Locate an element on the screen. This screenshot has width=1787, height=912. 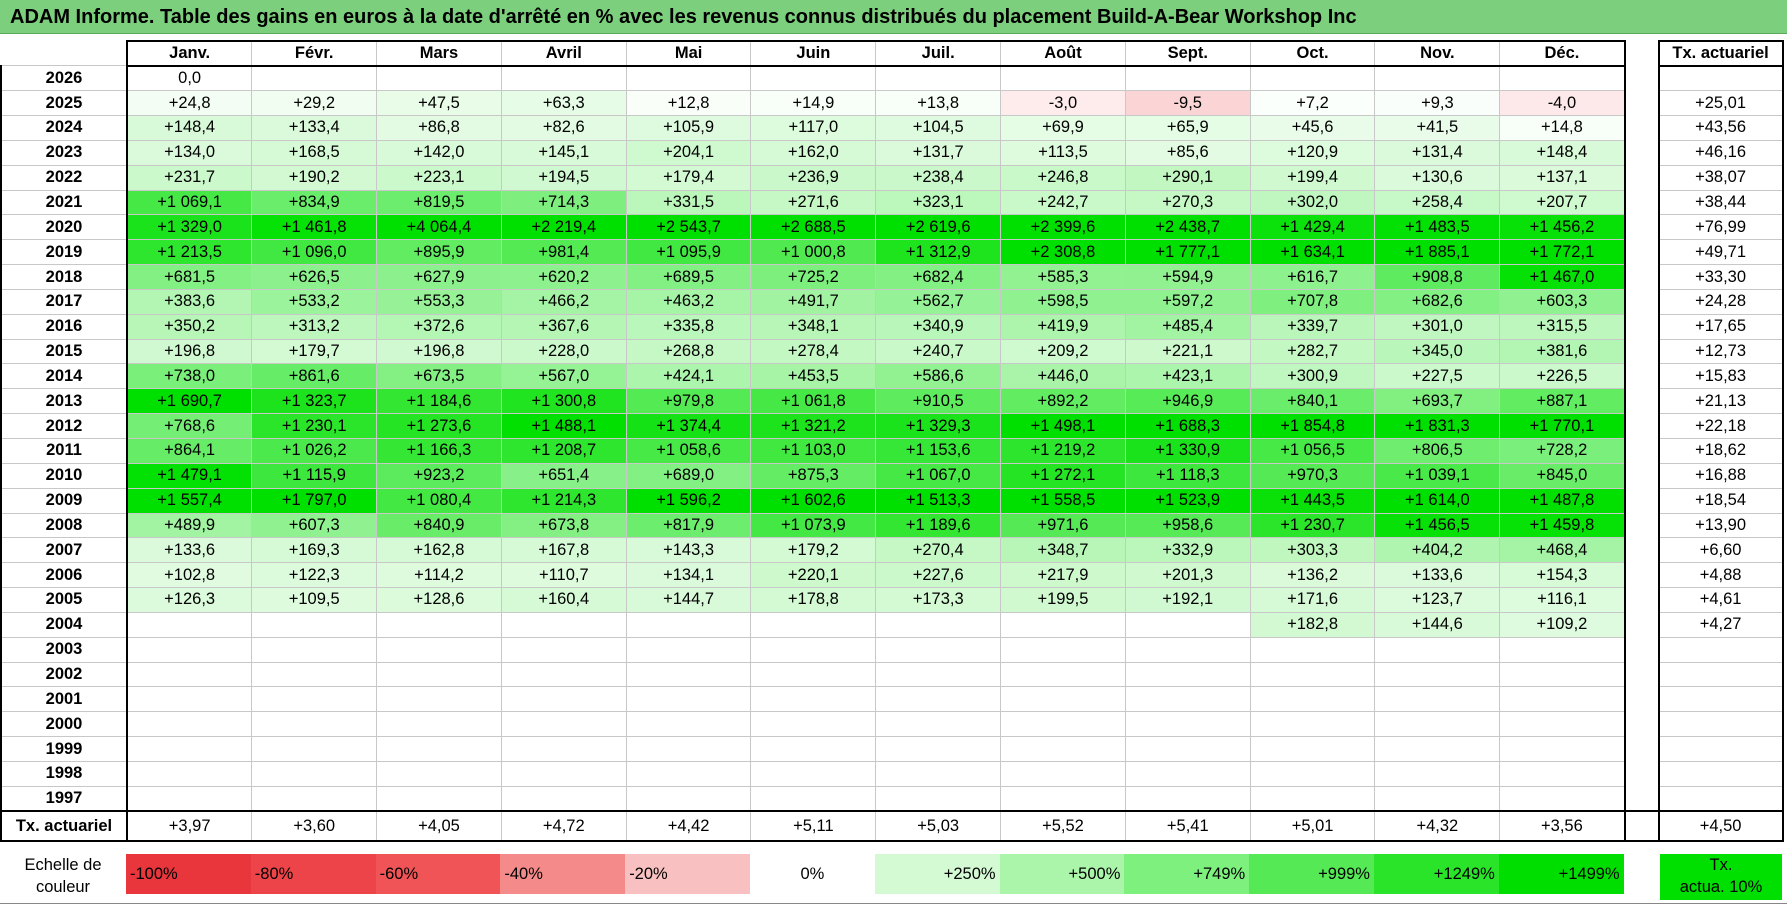
gain-cell: +1 461,8 is located at coordinates (314, 227).